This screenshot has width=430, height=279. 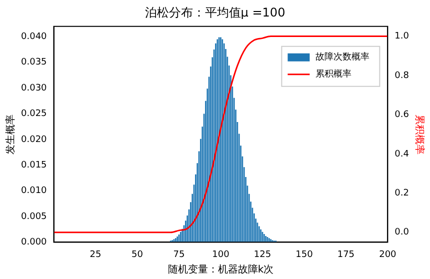 What do you see at coordinates (34, 63) in the screenshot?
I see `y-tick-label: 0.035` at bounding box center [34, 63].